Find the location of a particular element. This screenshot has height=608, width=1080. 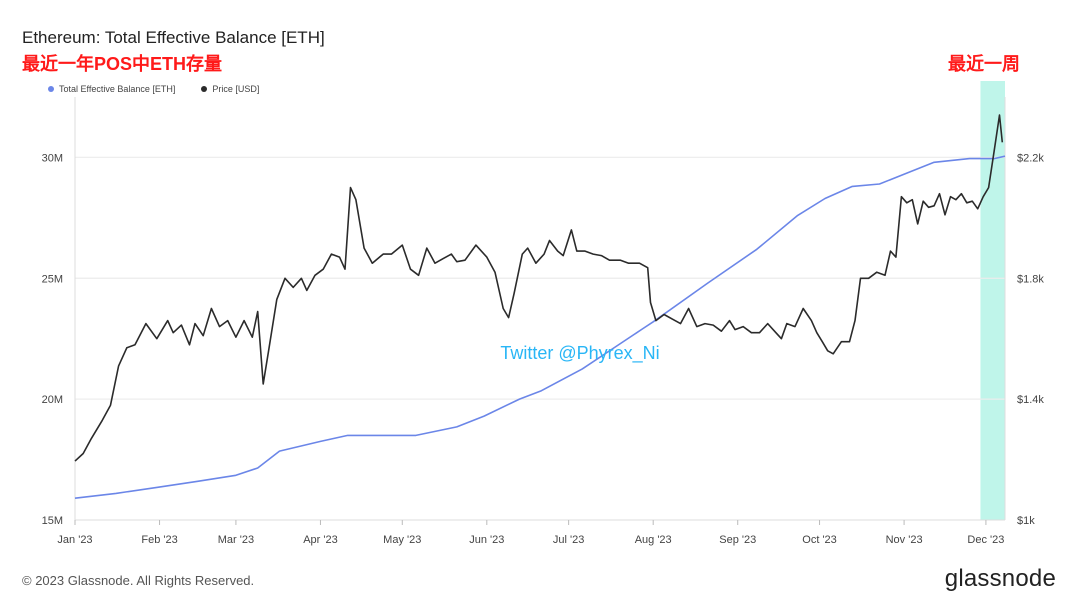

legend-item-price: Price [USD] is located at coordinates (230, 89).